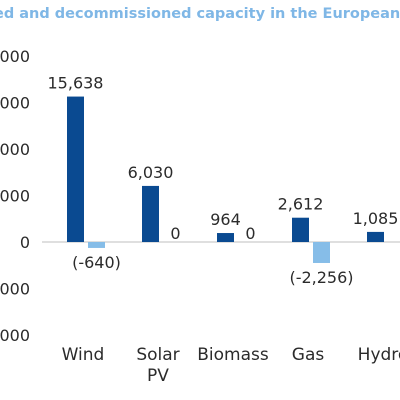 The height and width of the screenshot is (400, 400). I want to click on category-label: Biomass, so click(233, 355).